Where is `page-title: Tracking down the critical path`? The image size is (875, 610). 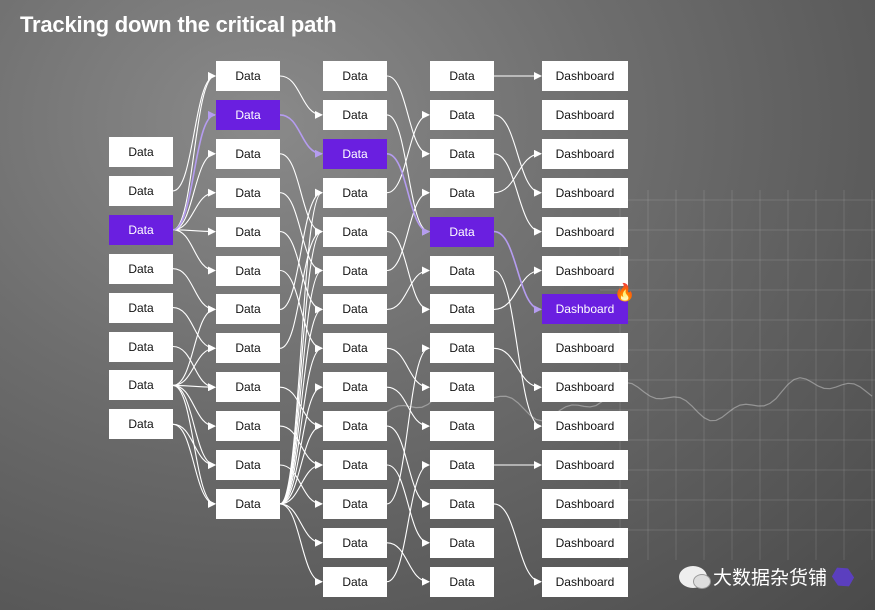 page-title: Tracking down the critical path is located at coordinates (178, 24).